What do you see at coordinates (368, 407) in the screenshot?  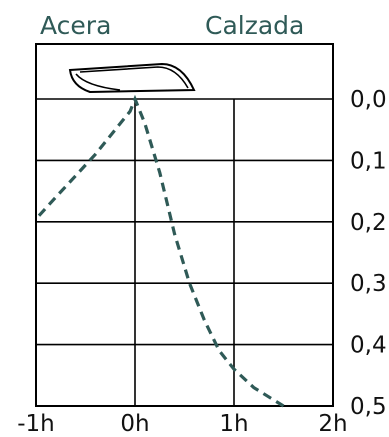 I see `y-tick-label-5: 0,5` at bounding box center [368, 407].